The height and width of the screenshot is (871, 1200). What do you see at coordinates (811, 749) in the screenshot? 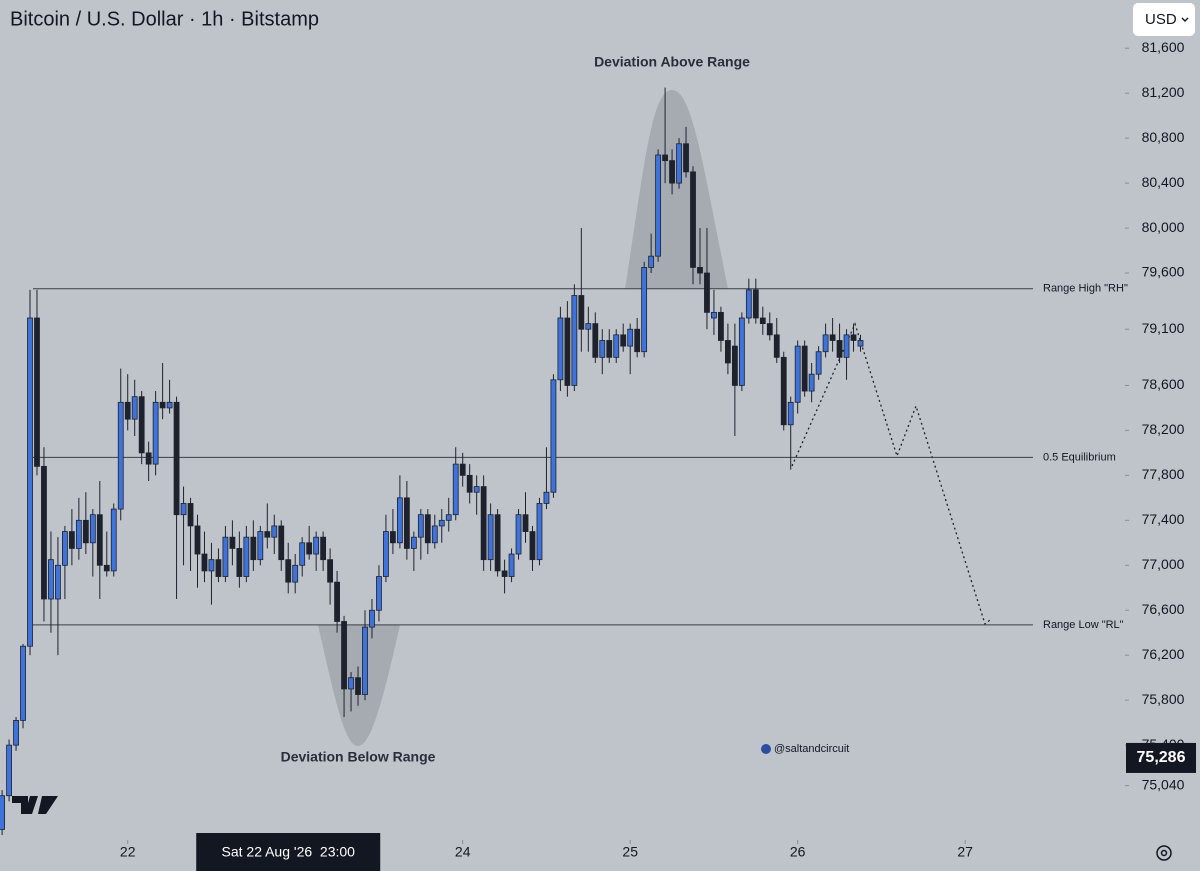
I see `watermark: @saltandcircuit` at bounding box center [811, 749].